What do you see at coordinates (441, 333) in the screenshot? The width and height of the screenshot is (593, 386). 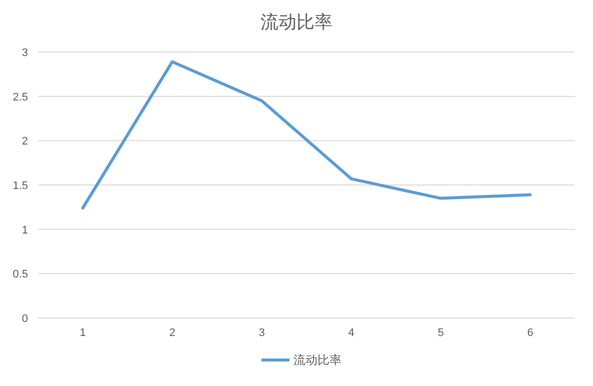 I see `x-tick-label: 5` at bounding box center [441, 333].